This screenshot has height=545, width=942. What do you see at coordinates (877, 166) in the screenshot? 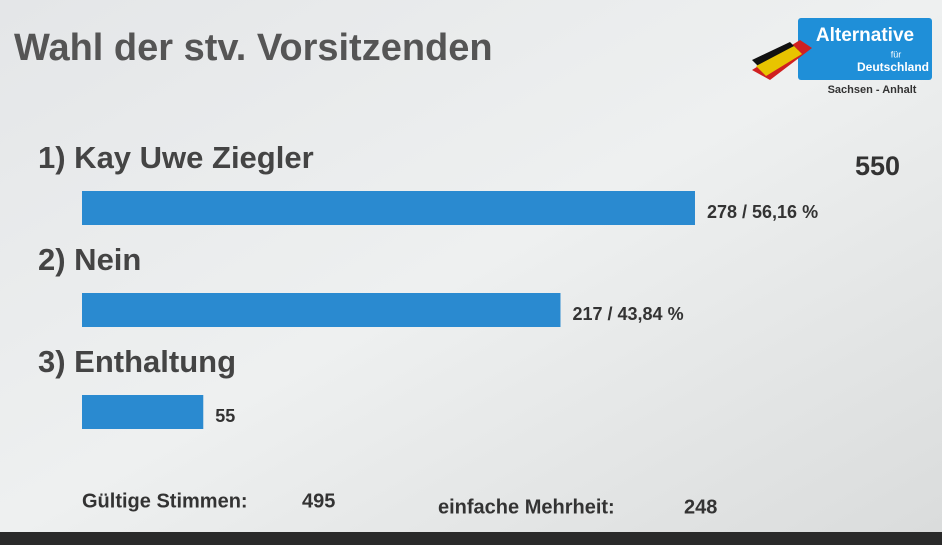
I see `total: 550` at bounding box center [877, 166].